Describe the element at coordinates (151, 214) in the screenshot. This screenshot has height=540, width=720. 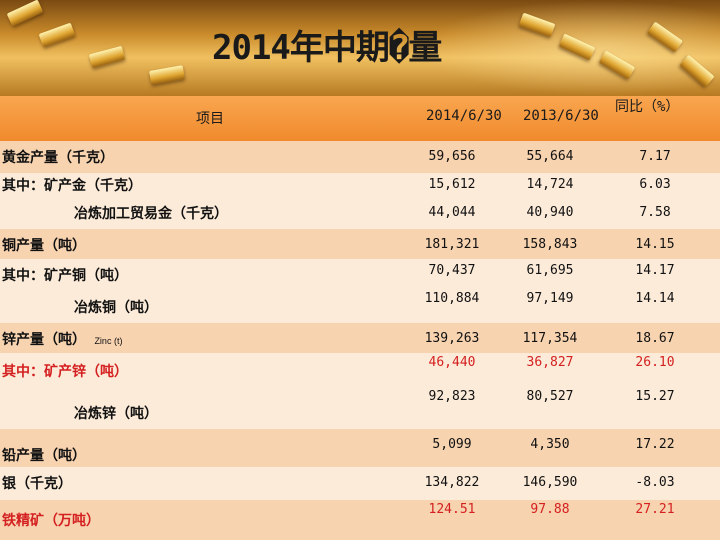
I see `row-label: 冶炼加工贸易金（千克）` at that location.